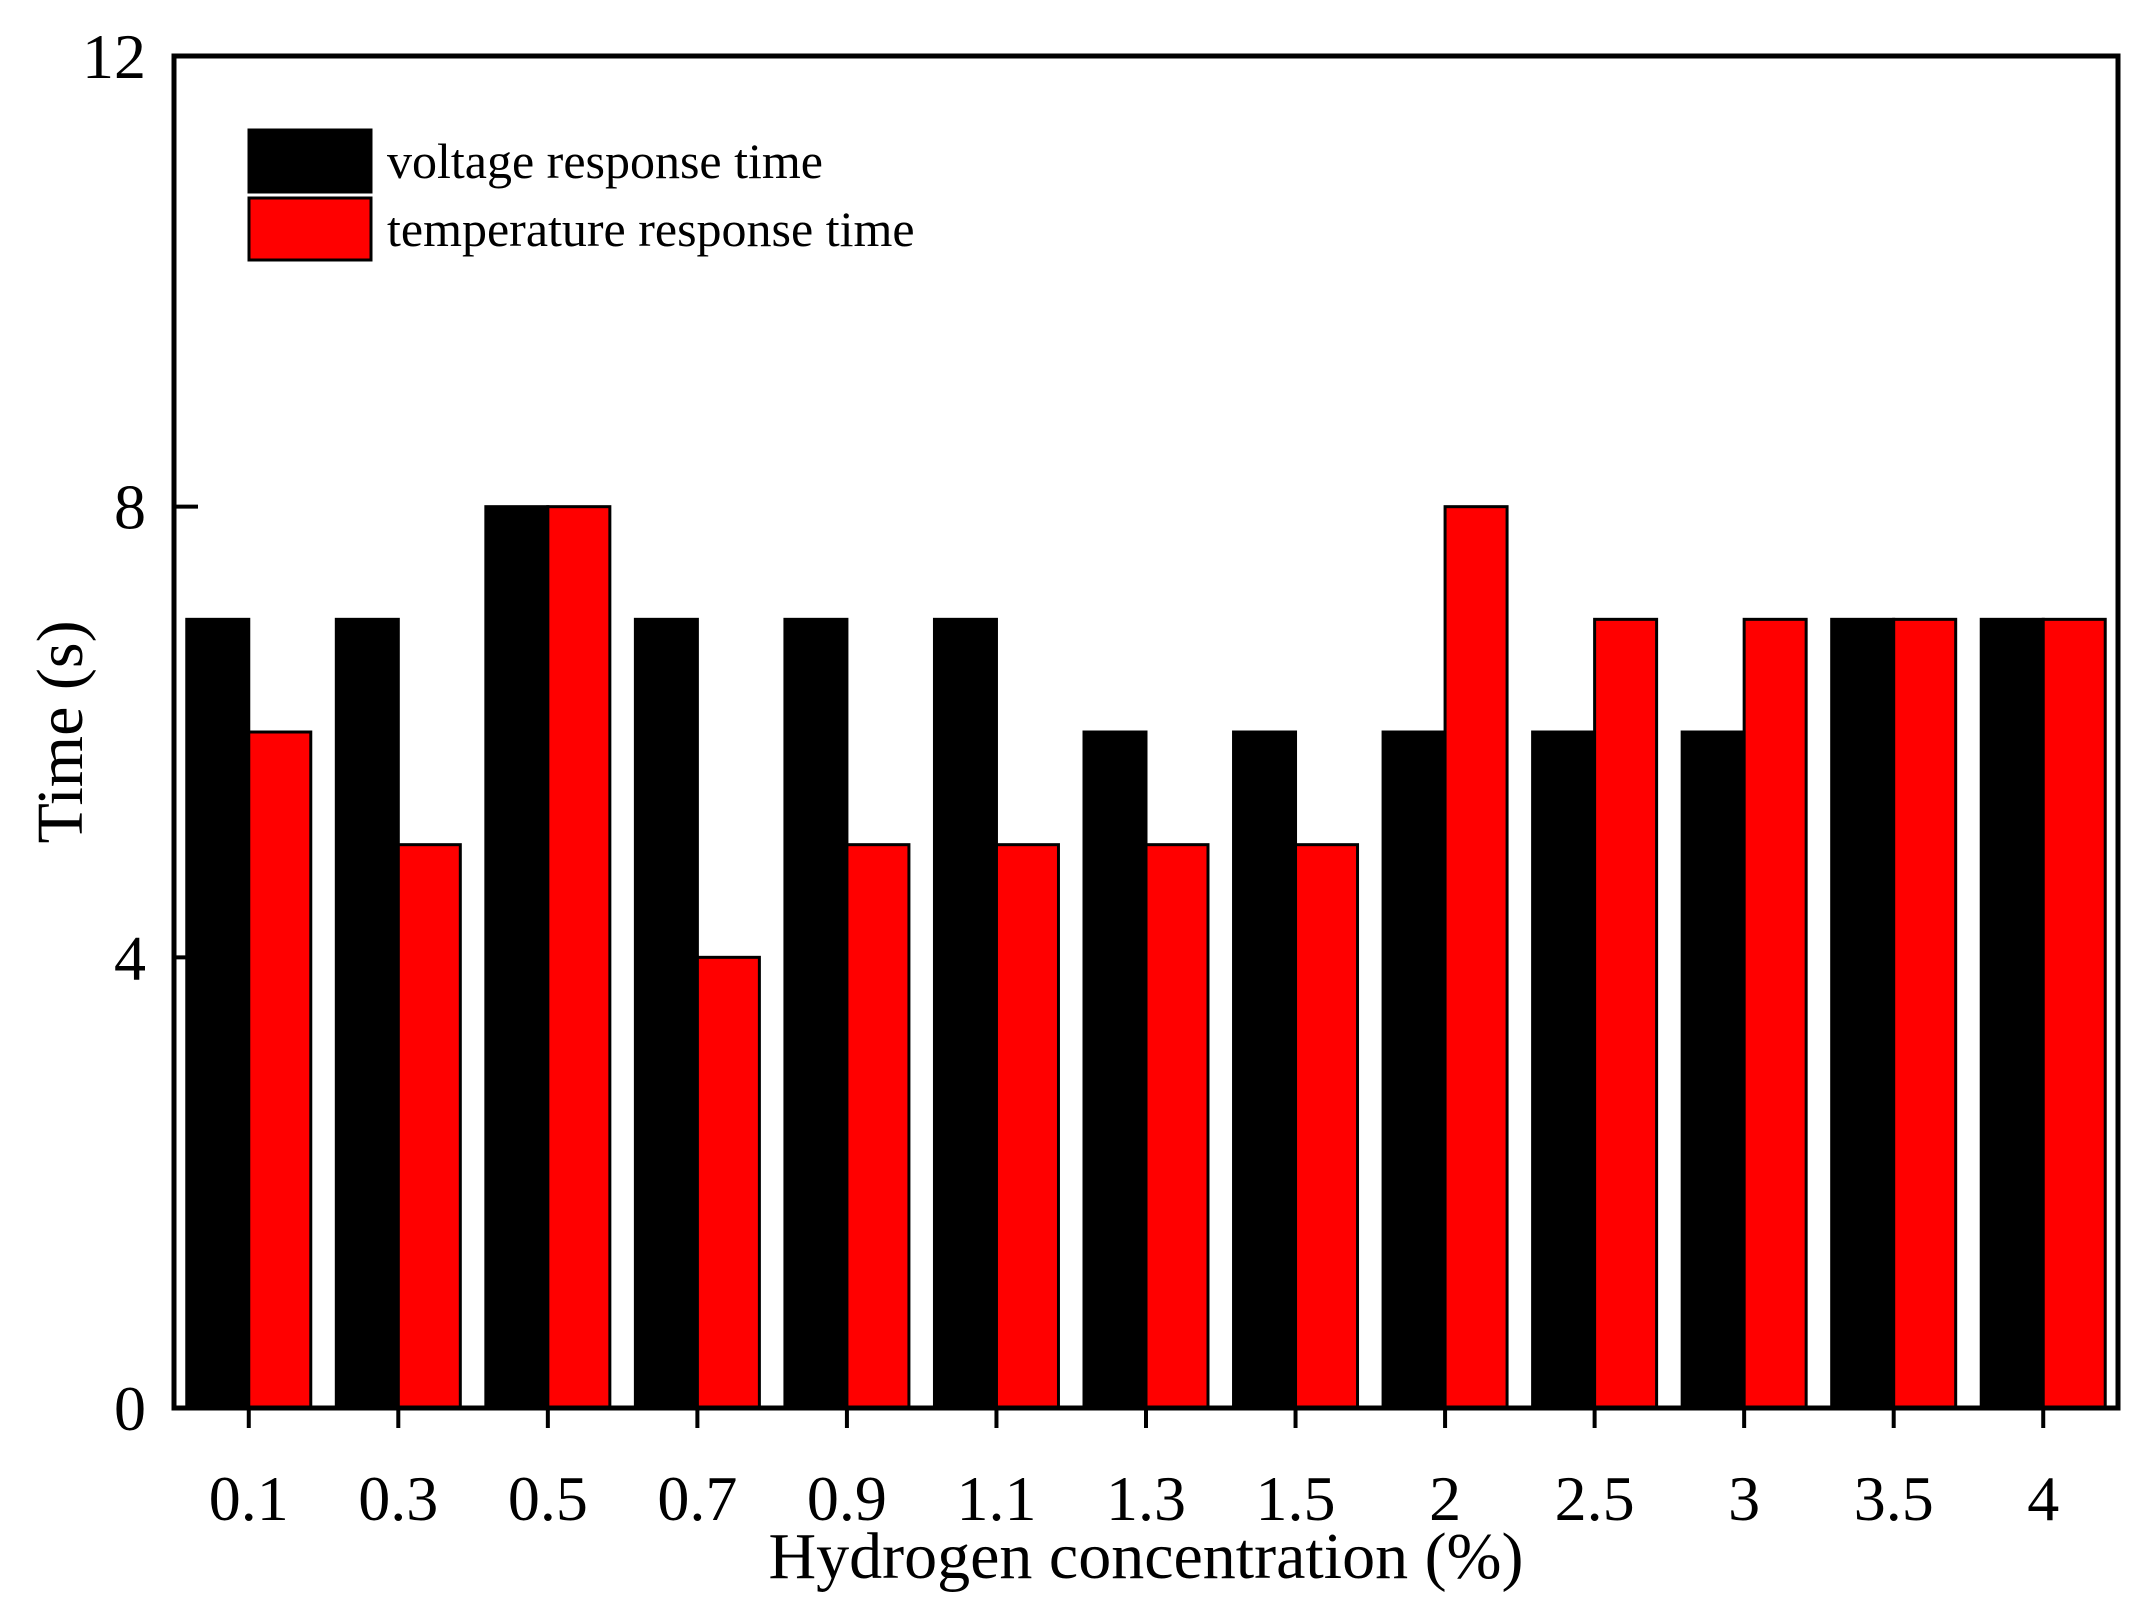 The image size is (2150, 1600). What do you see at coordinates (728, 1182) in the screenshot?
I see `bar-temperature-0.7` at bounding box center [728, 1182].